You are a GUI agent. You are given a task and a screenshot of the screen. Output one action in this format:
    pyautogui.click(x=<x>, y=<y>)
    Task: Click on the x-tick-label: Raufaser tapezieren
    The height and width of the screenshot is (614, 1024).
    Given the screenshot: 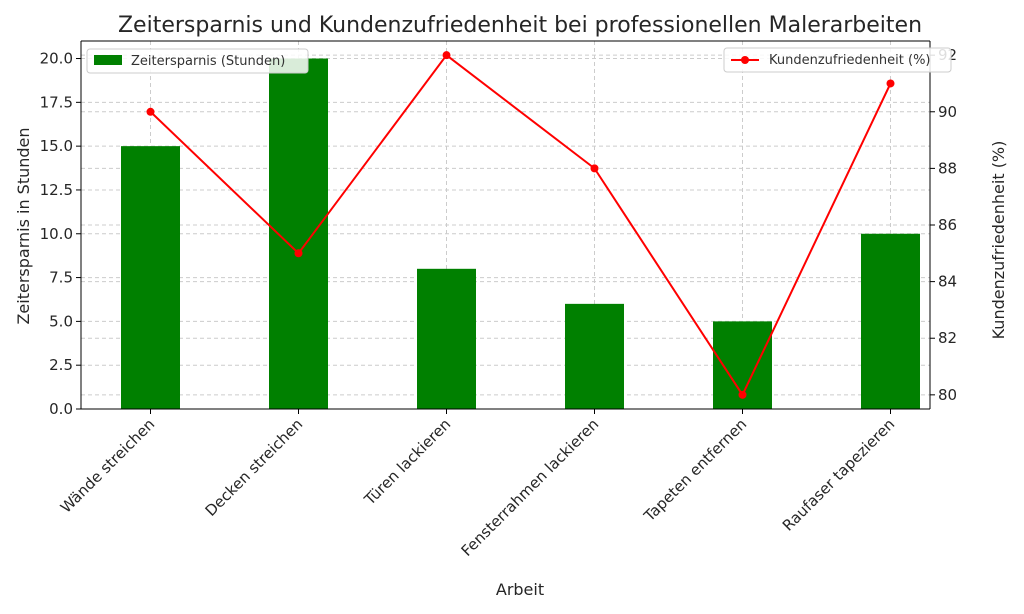 What is the action you would take?
    pyautogui.click(x=838, y=474)
    